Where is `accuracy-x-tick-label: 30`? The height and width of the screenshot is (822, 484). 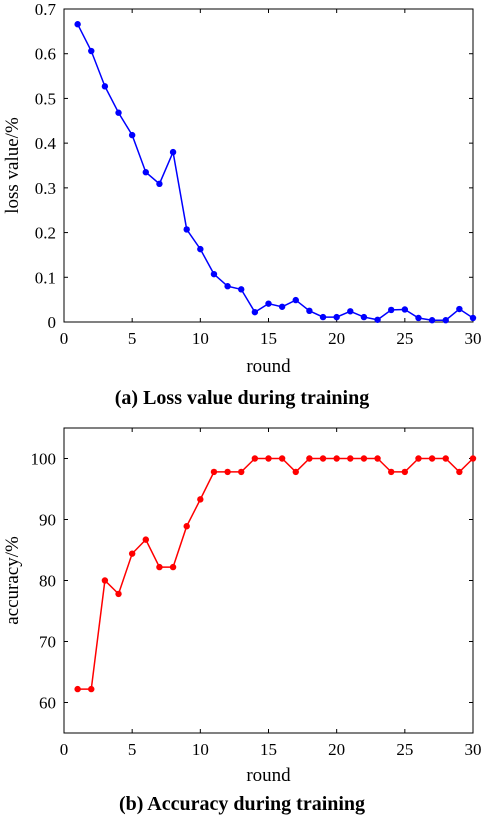
accuracy-x-tick-label: 30 is located at coordinates (473, 749).